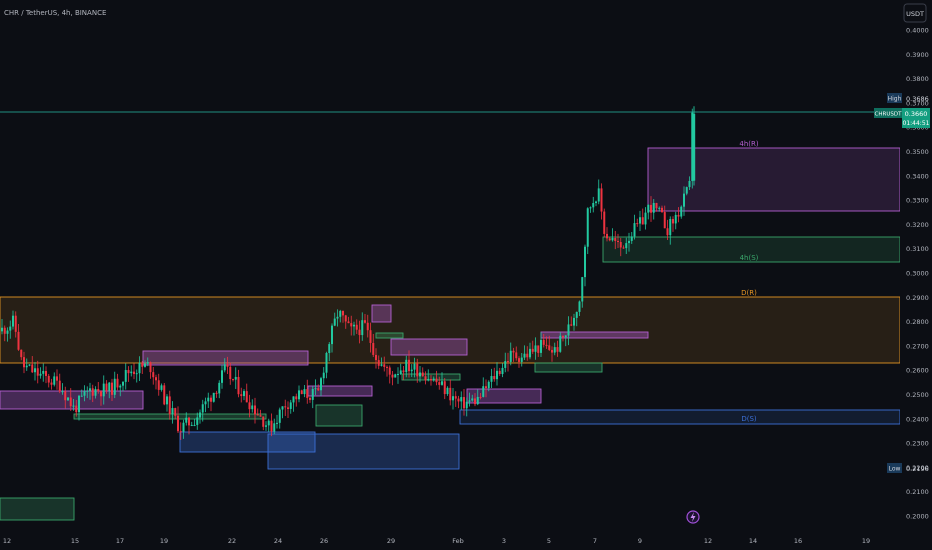 This screenshot has width=932, height=550. What do you see at coordinates (693, 517) in the screenshot?
I see `event-marker` at bounding box center [693, 517].